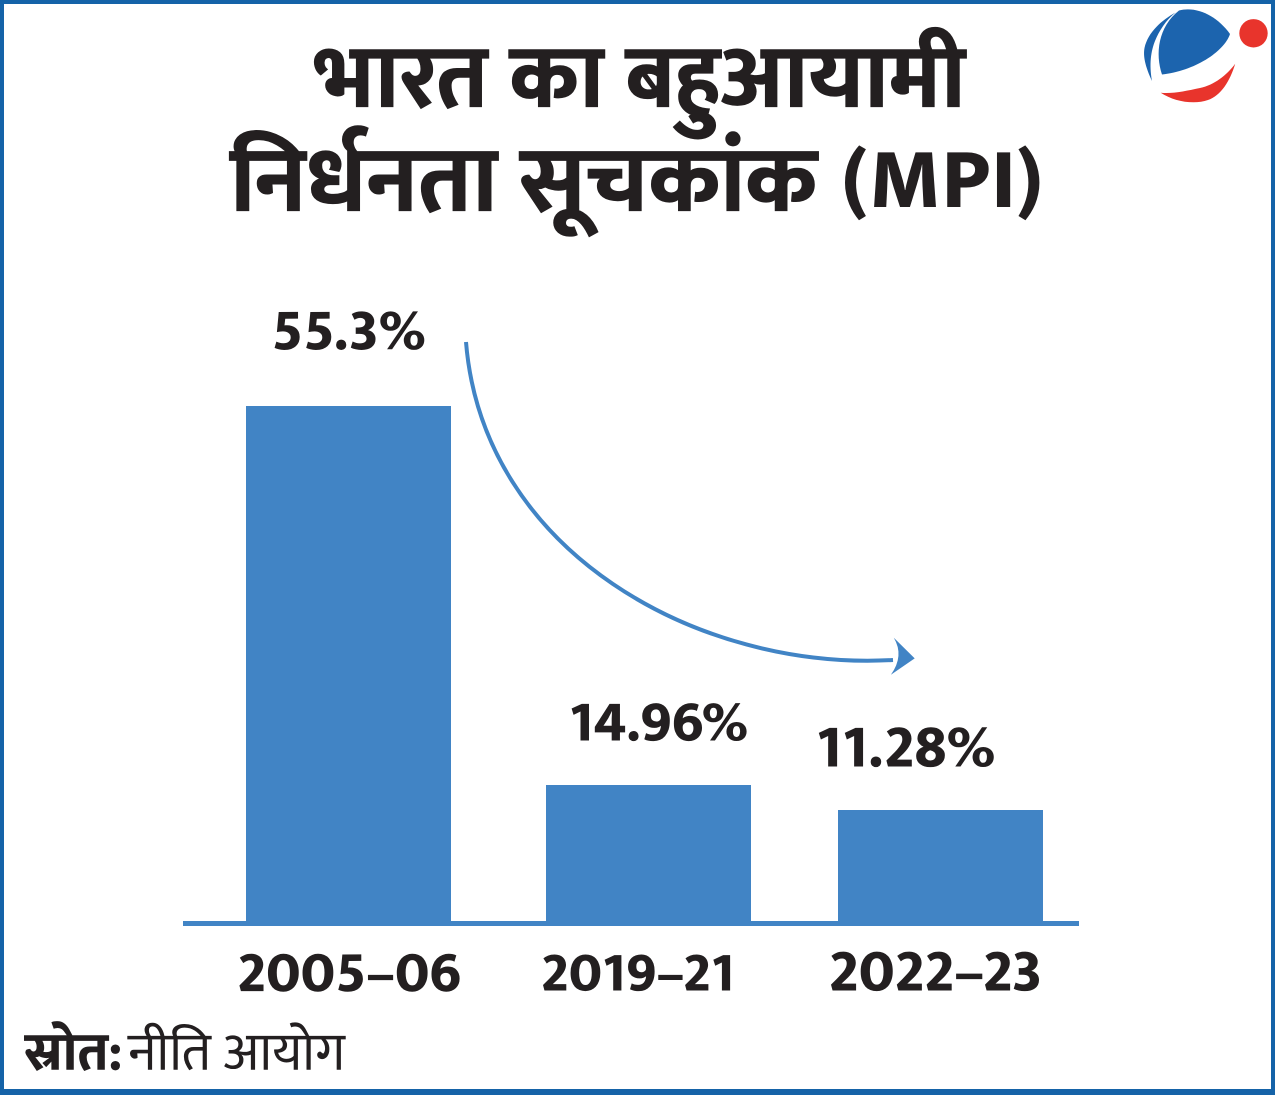  Describe the element at coordinates (363, 980) in the screenshot. I see `category-label-2005-06: 2005–06` at that location.